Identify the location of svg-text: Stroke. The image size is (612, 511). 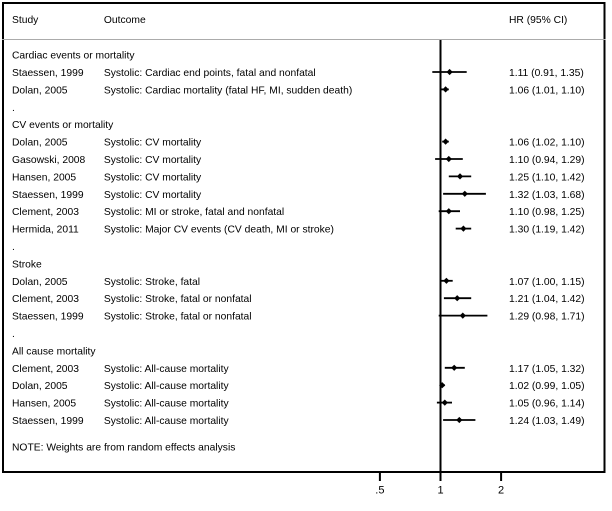
(27, 264).